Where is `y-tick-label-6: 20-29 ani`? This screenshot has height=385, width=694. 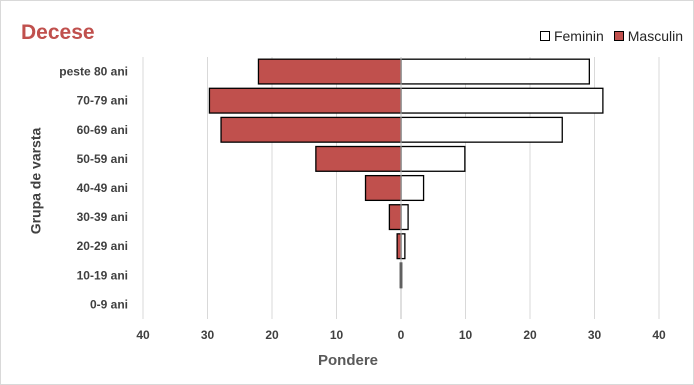
y-tick-label-6: 20-29 ani is located at coordinates (102, 246).